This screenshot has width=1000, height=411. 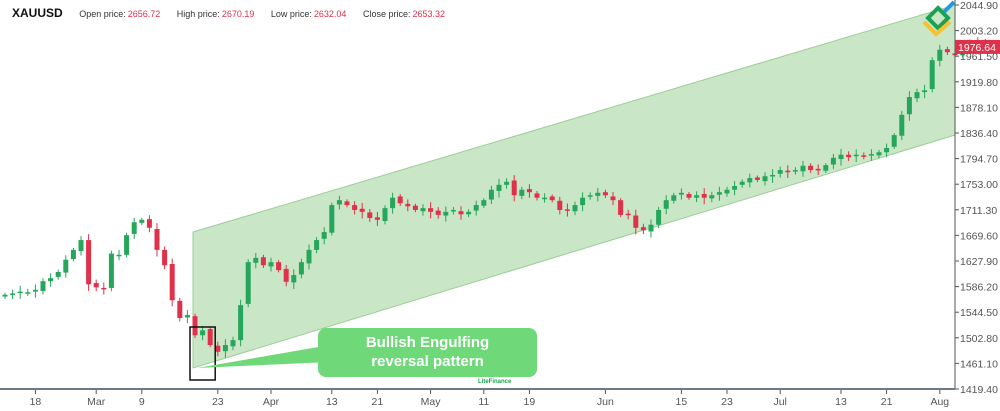 I want to click on open-value: 2656.72, so click(x=144, y=14).